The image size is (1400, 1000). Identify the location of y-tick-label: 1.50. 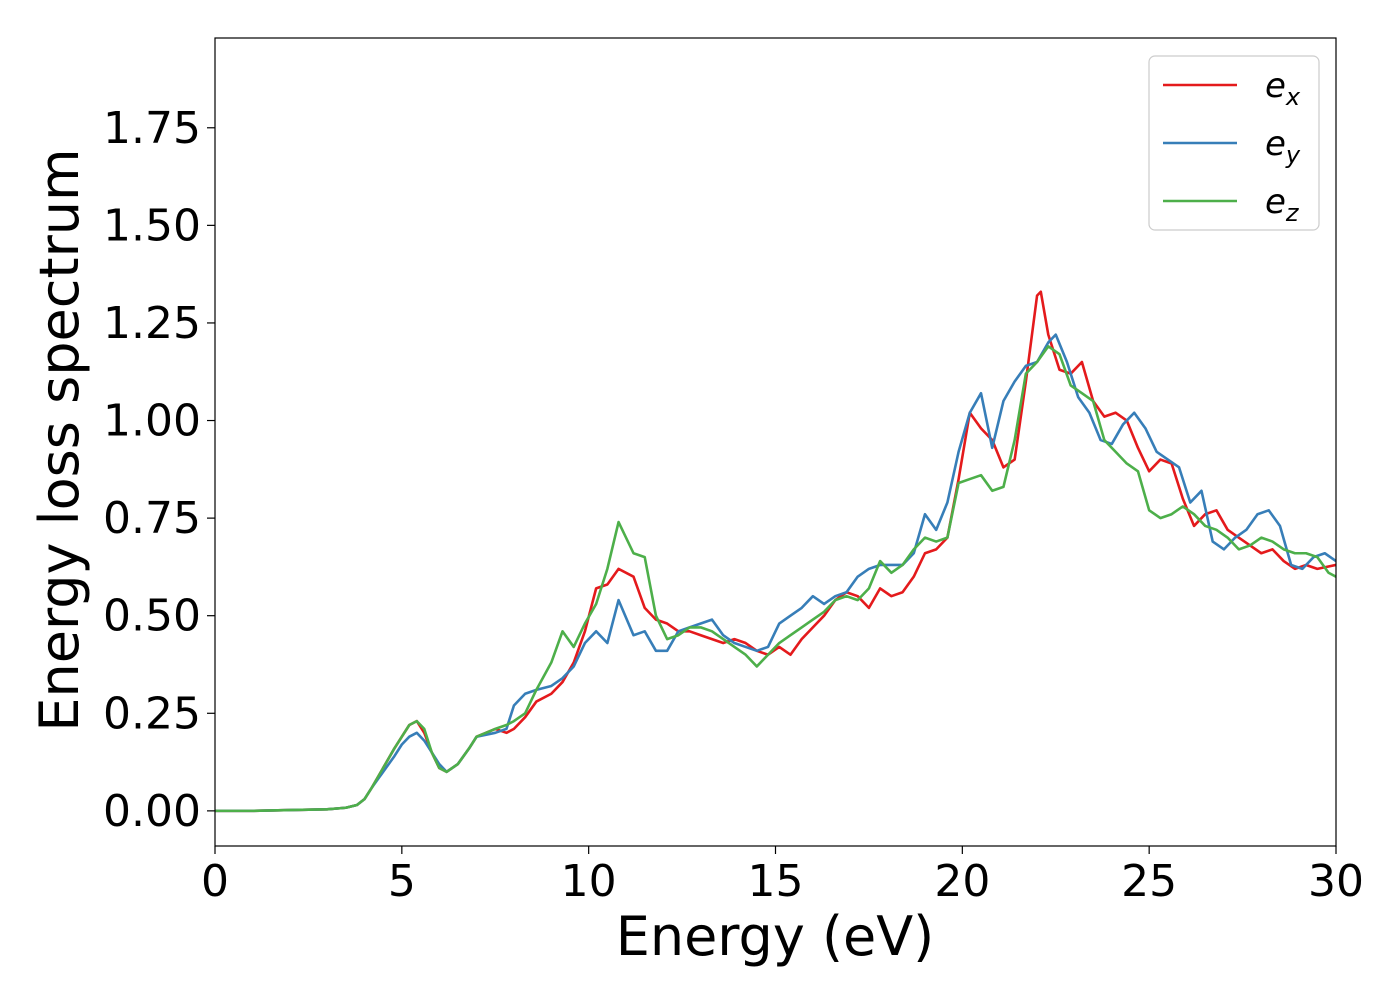
(152, 225).